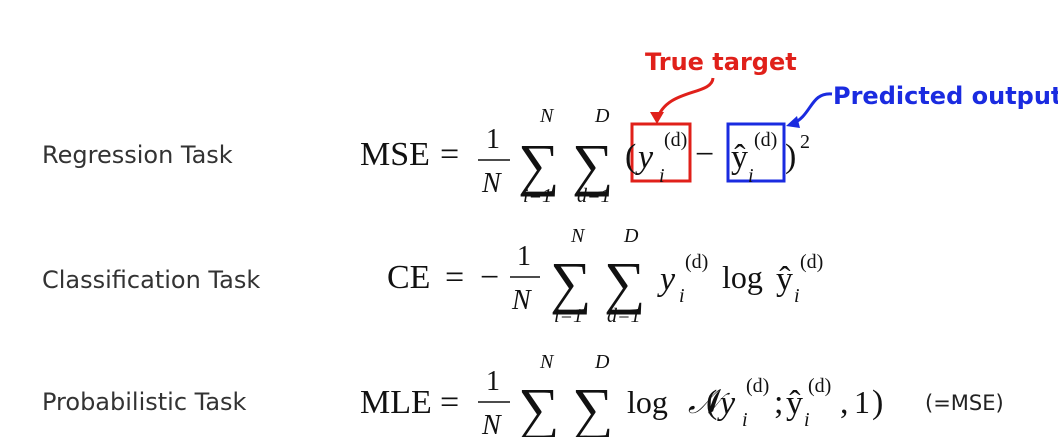  I want to click on math-token: MLE, so click(396, 402).